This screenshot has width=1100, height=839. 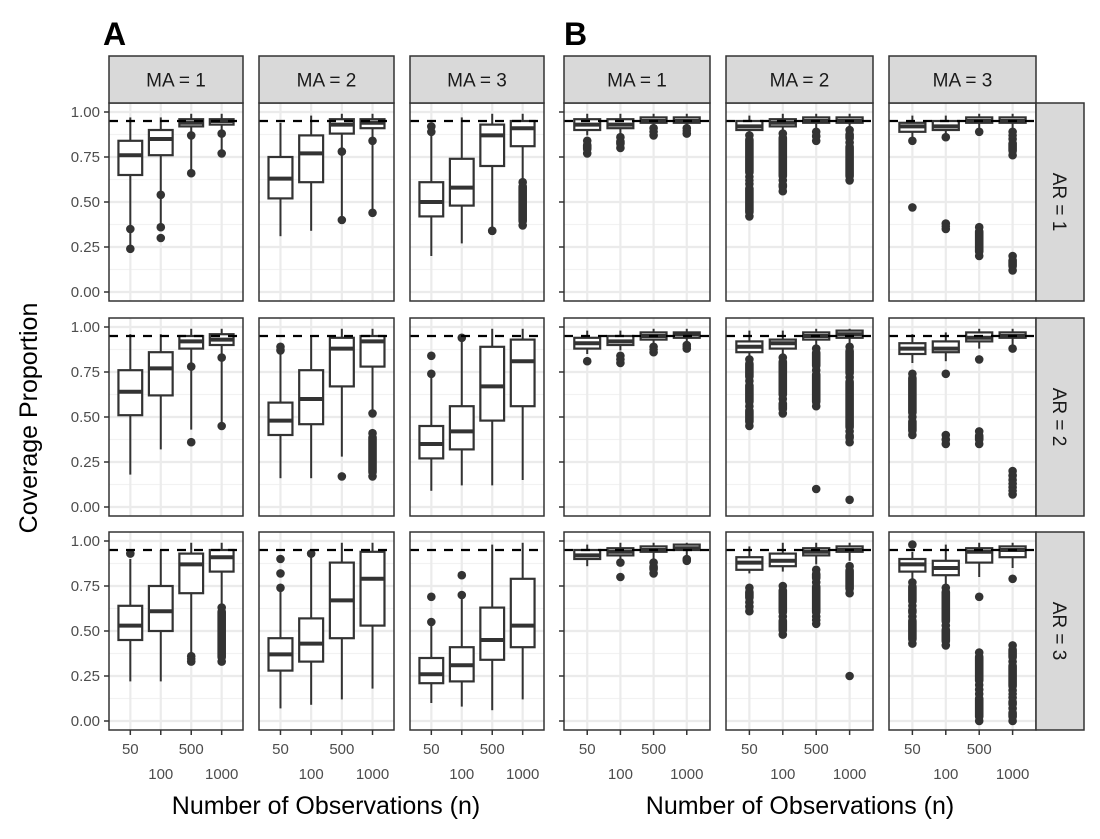 I want to click on facet-panel-b-ar2-ma1, so click(x=637, y=417).